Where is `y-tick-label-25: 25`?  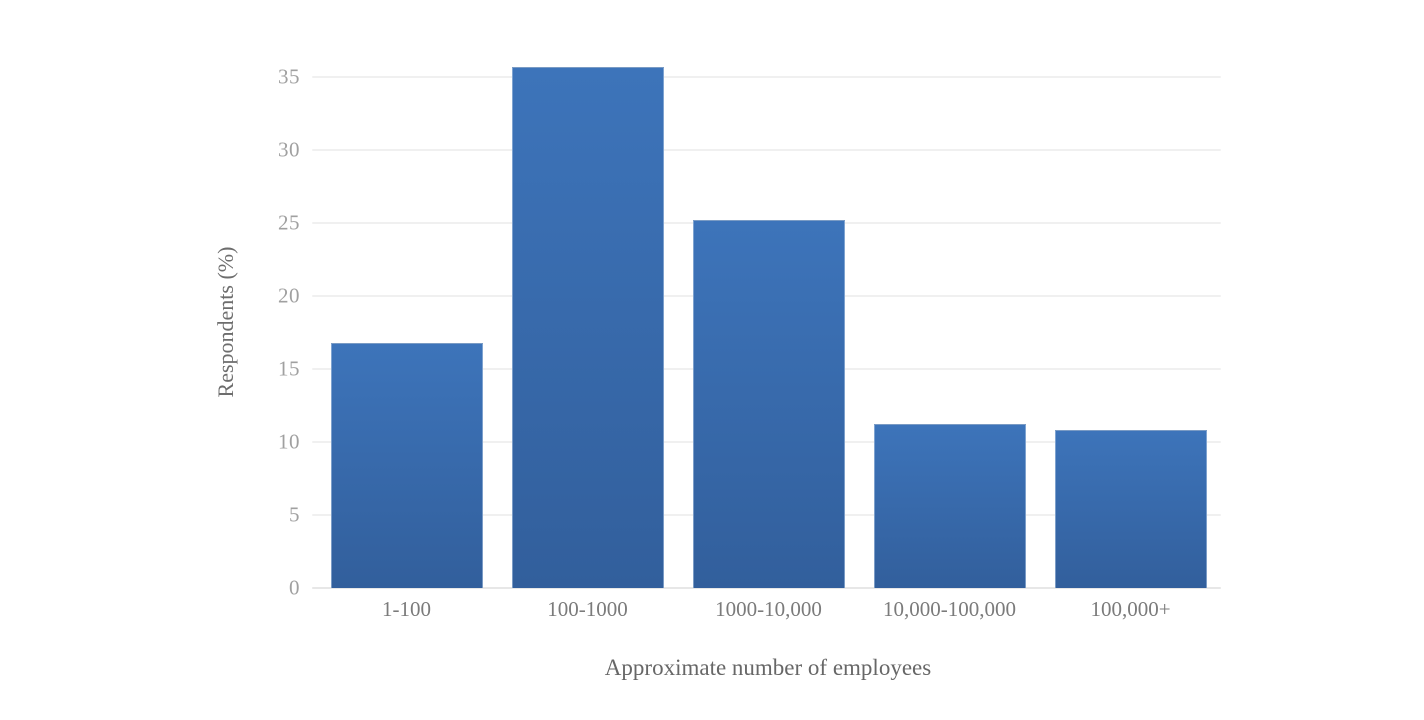
y-tick-label-25: 25 is located at coordinates (289, 222).